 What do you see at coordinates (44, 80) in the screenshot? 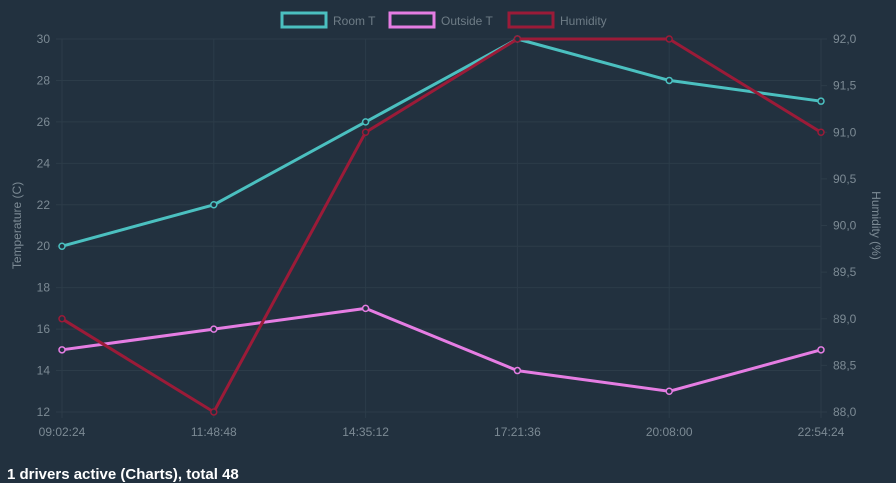
I see `y-left-tick-label: 28` at bounding box center [44, 80].